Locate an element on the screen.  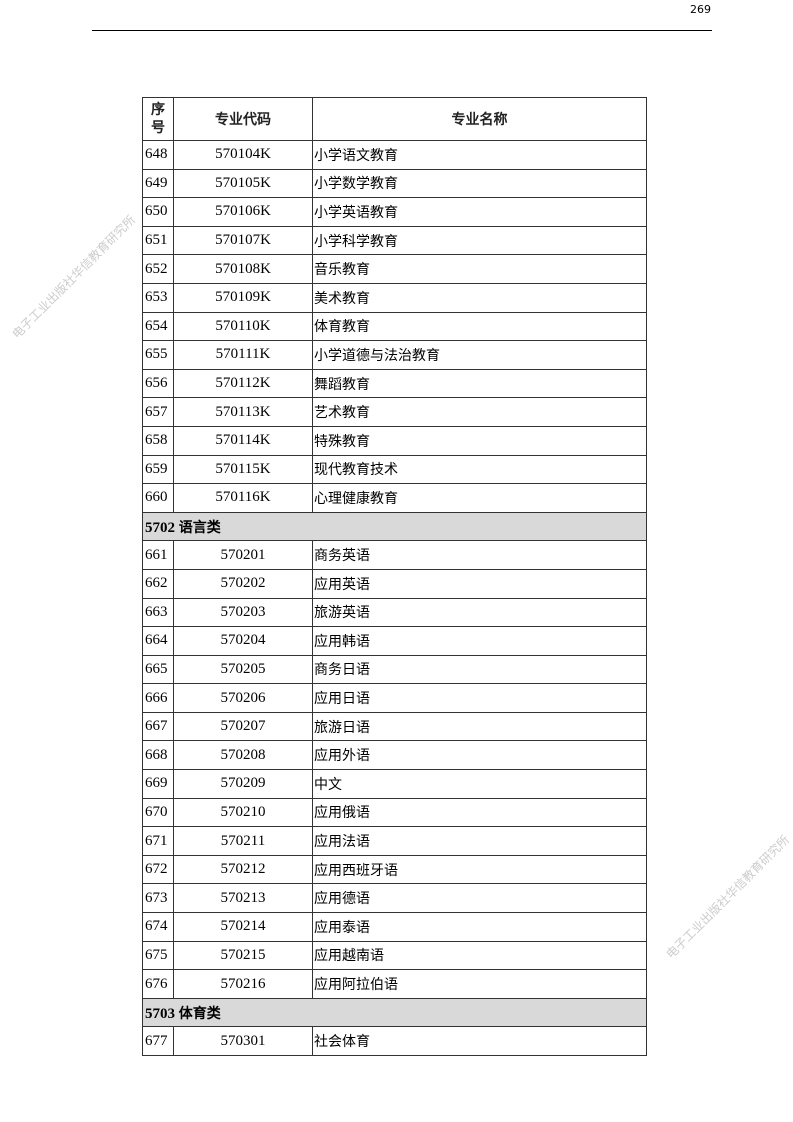
major-name: 艺术教育 is located at coordinates (479, 412).